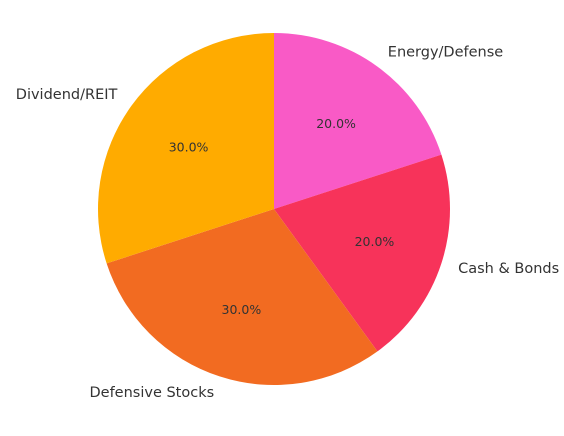  I want to click on slice-energy-defense, so click(358, 121).